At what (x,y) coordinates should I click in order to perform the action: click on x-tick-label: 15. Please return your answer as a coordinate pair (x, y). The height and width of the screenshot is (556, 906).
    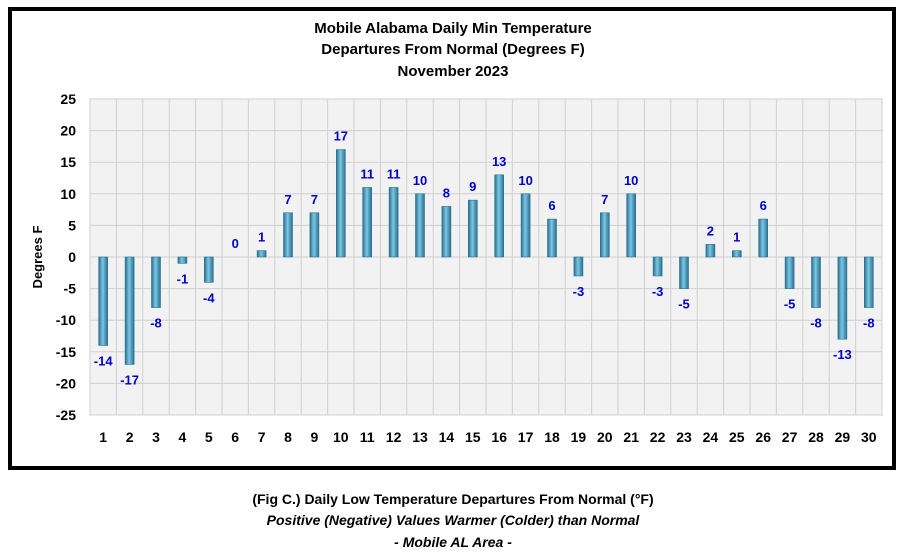
    Looking at the image, I should click on (473, 437).